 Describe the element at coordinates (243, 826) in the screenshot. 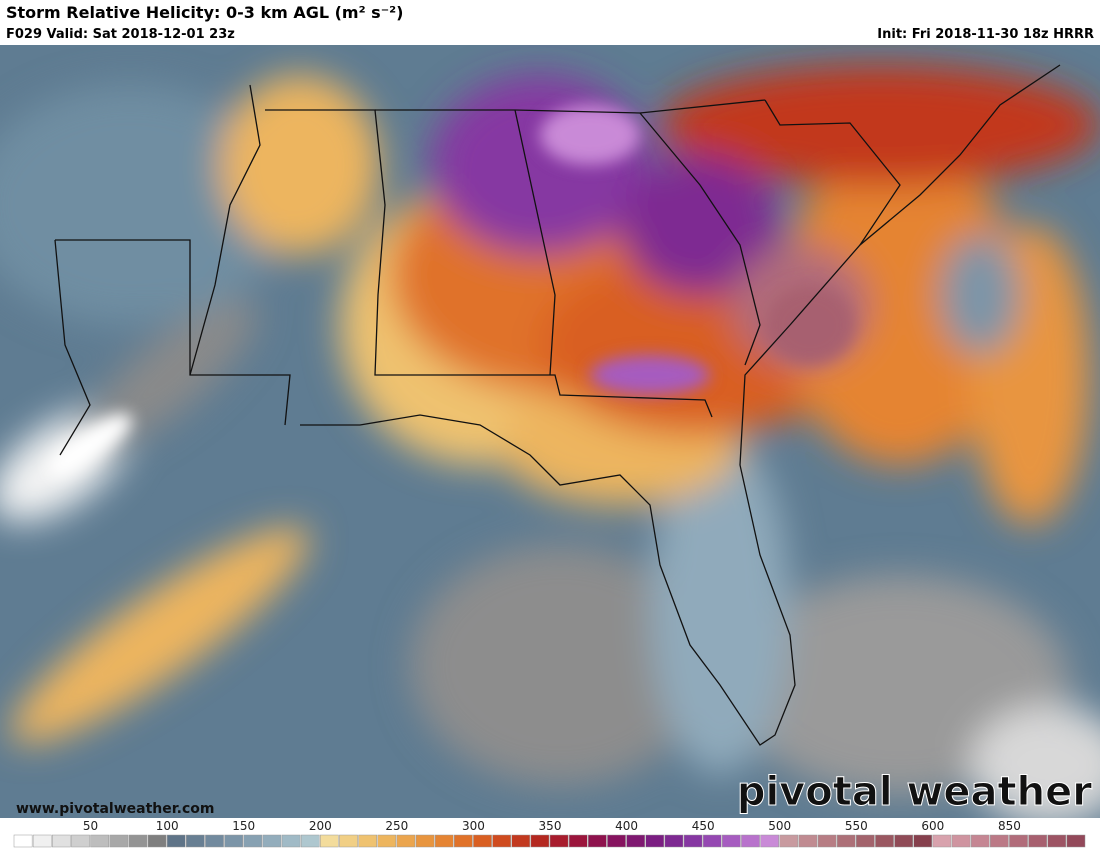

I see `colorbar-label: 150` at that location.